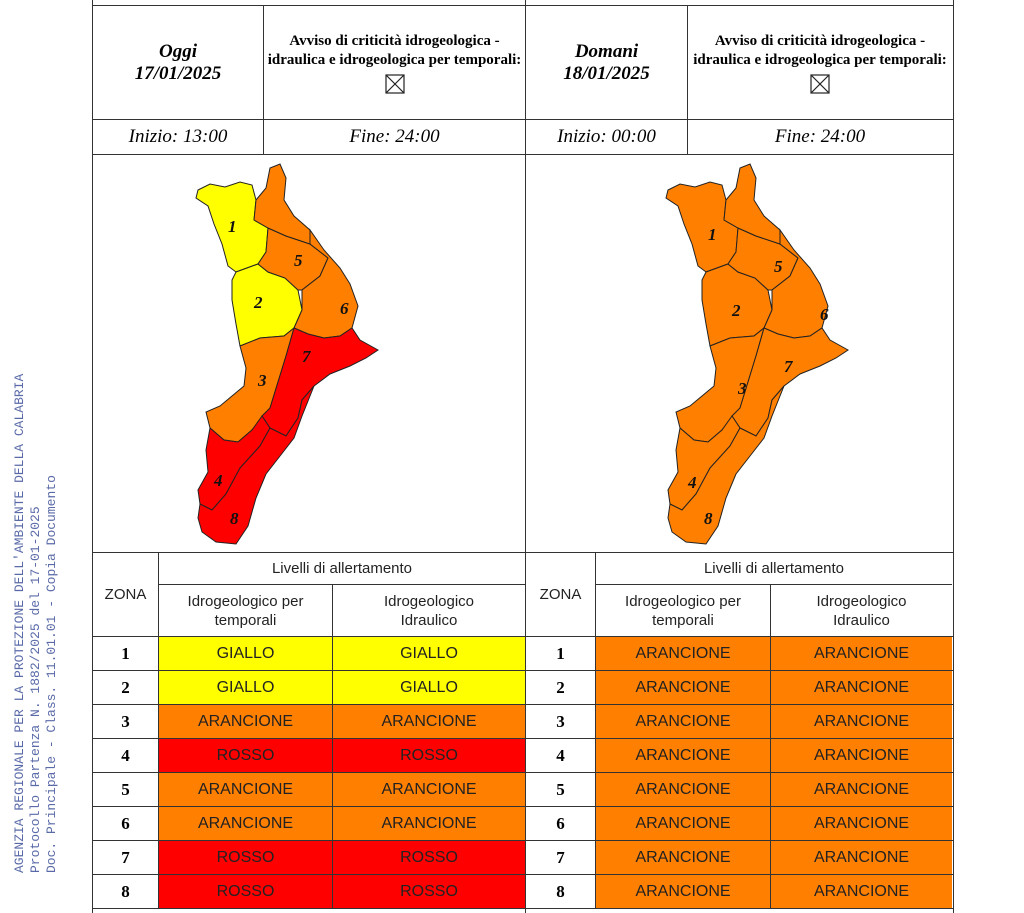  I want to click on calabria-map-tomorrow: 1 2 3 4 5 6 7 8, so click(757, 354).